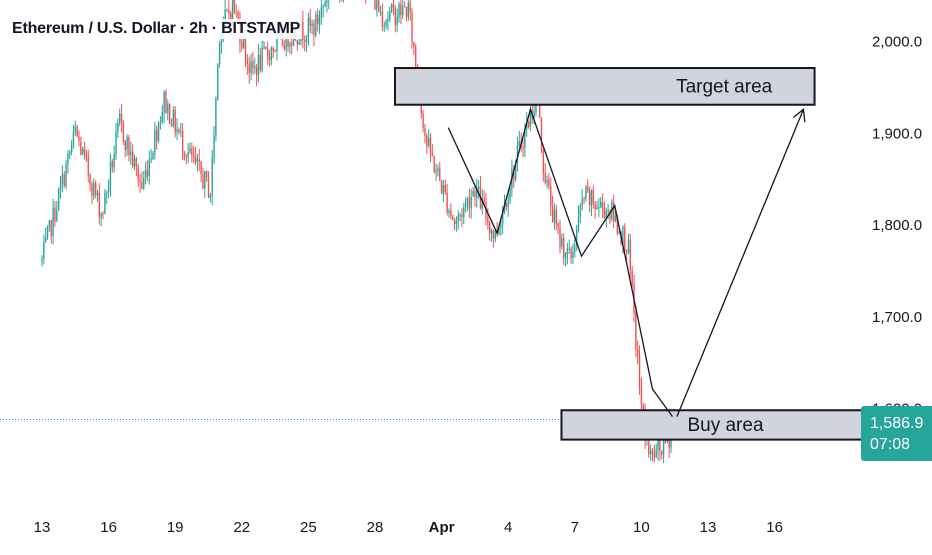 The height and width of the screenshot is (555, 932). Describe the element at coordinates (560, 262) in the screenshot. I see `zigzag-pattern-line` at that location.